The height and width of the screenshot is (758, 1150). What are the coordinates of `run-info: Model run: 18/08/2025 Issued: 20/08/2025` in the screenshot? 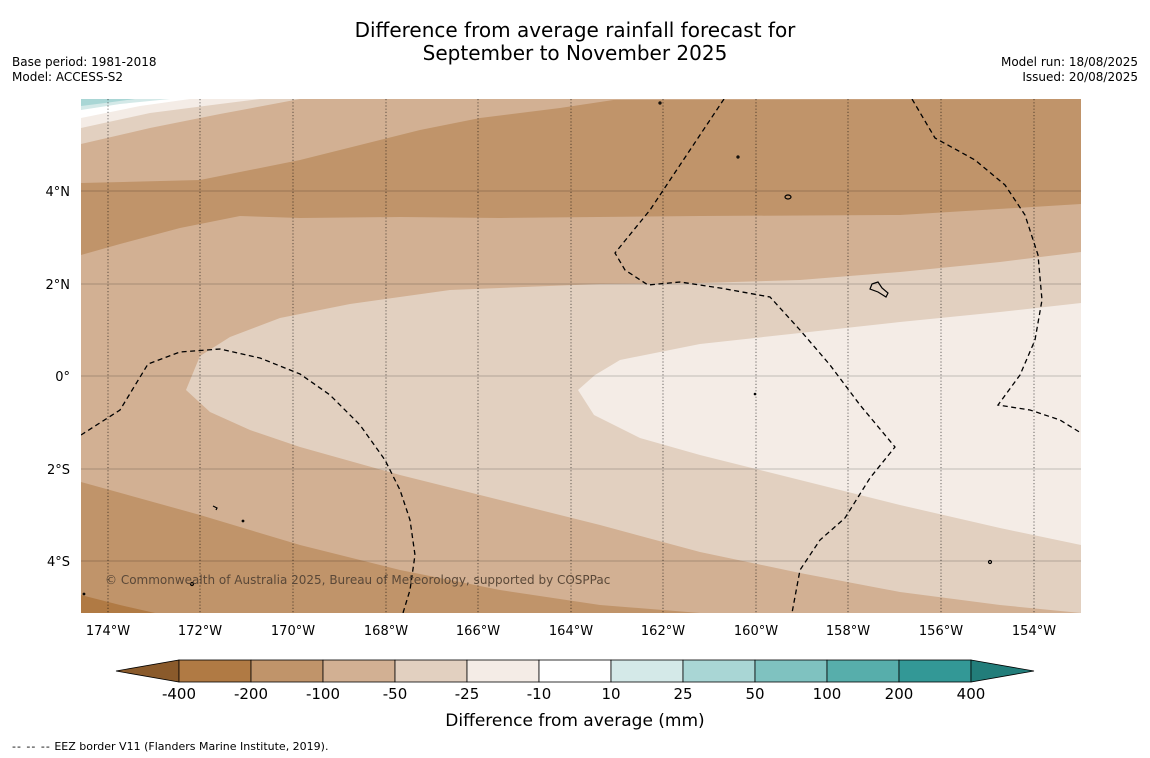 It's located at (1069, 70).